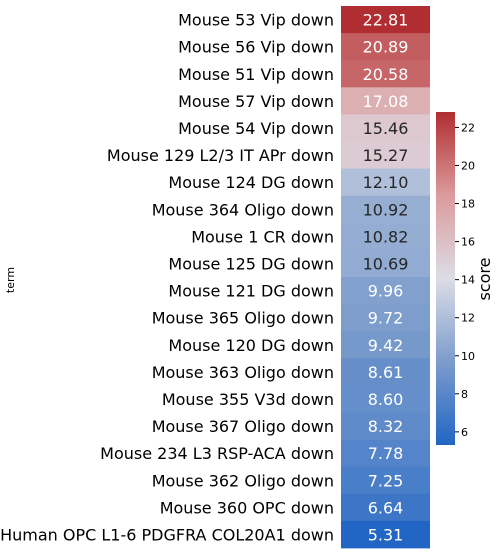 The height and width of the screenshot is (558, 499). I want to click on row-tick-label: Mouse 124 DG down, so click(251, 182).